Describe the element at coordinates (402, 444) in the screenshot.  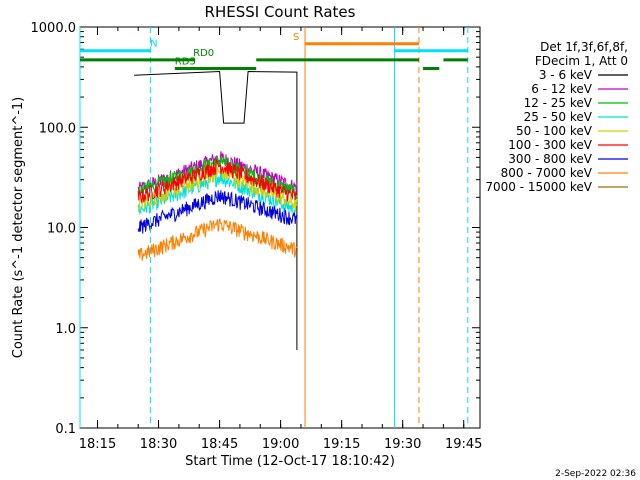
I see `x-tick-label: 19:30` at that location.